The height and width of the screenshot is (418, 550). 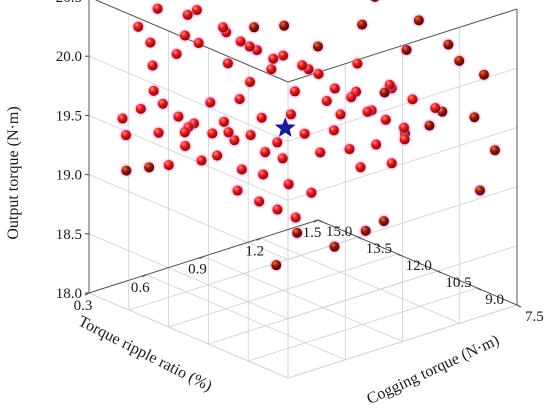 I want to click on grid-line-wall-z2, so click(x=402, y=223).